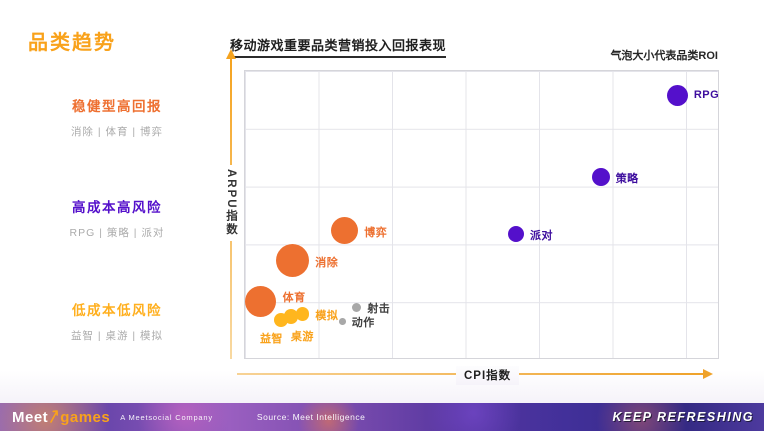  What do you see at coordinates (708, 374) in the screenshot?
I see `x-axis-arrowhead-icon` at bounding box center [708, 374].